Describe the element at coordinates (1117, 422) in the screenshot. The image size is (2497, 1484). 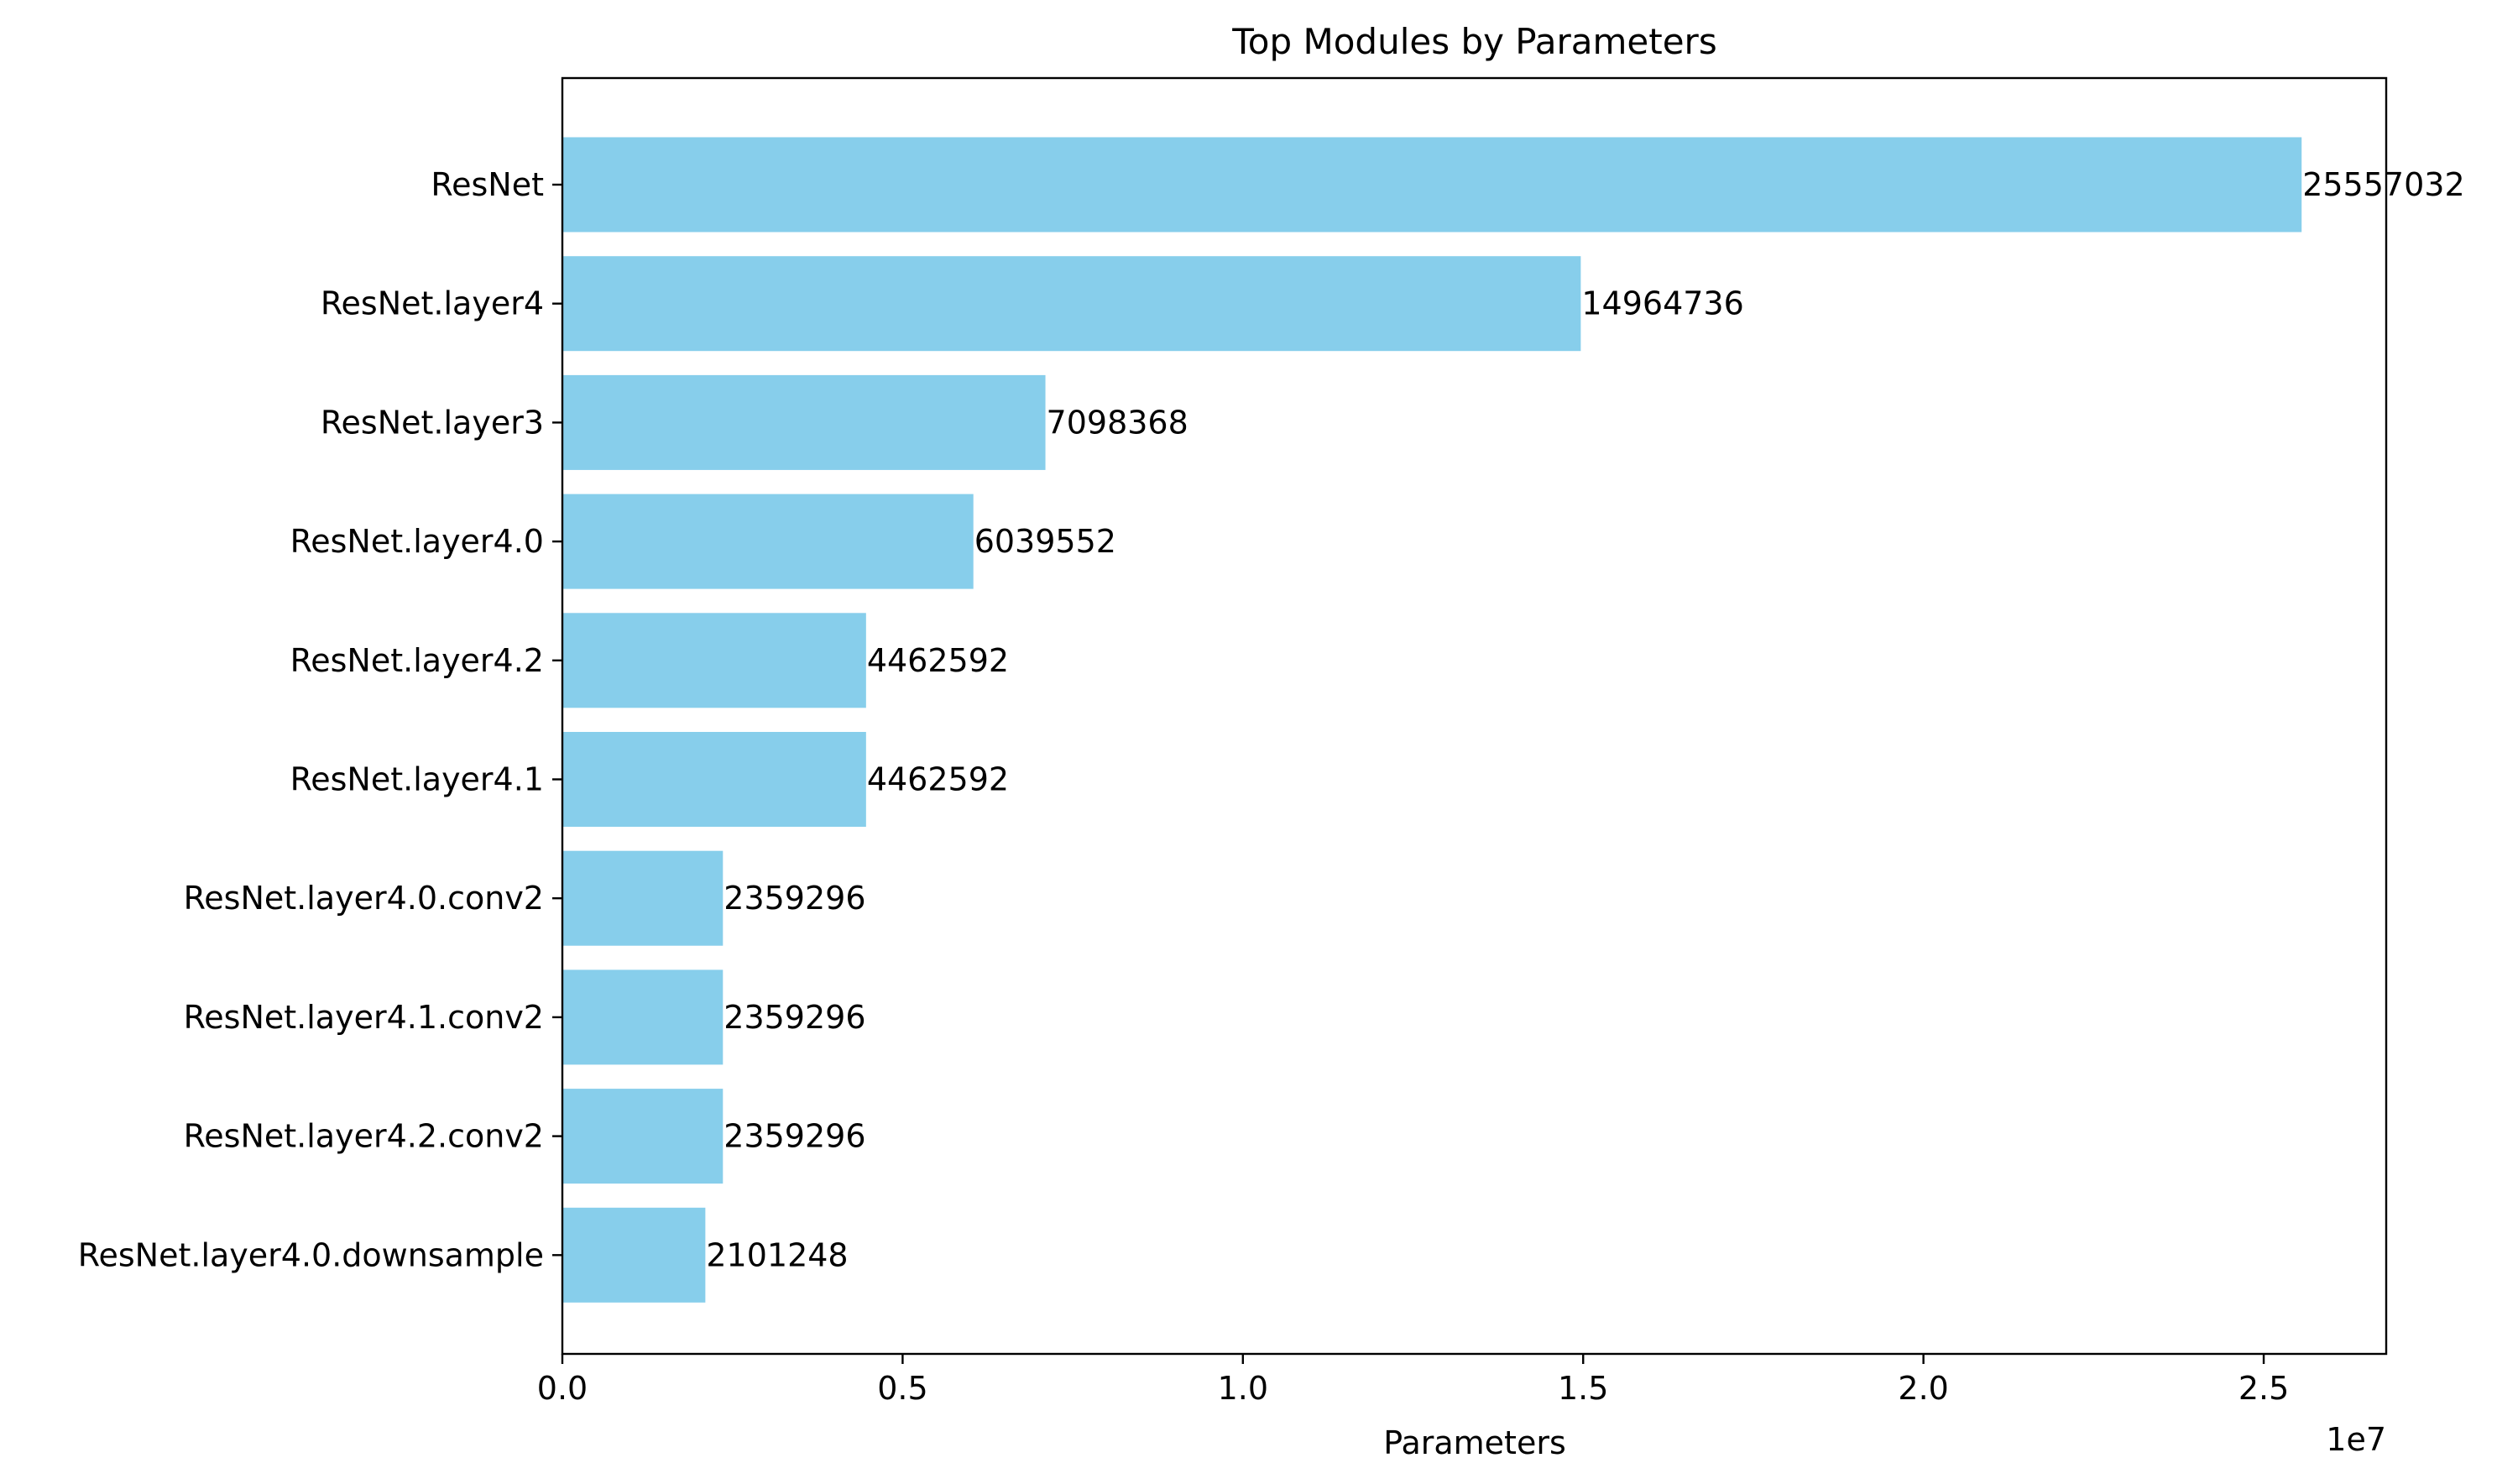
I see `bar-value-label: 7098368` at that location.